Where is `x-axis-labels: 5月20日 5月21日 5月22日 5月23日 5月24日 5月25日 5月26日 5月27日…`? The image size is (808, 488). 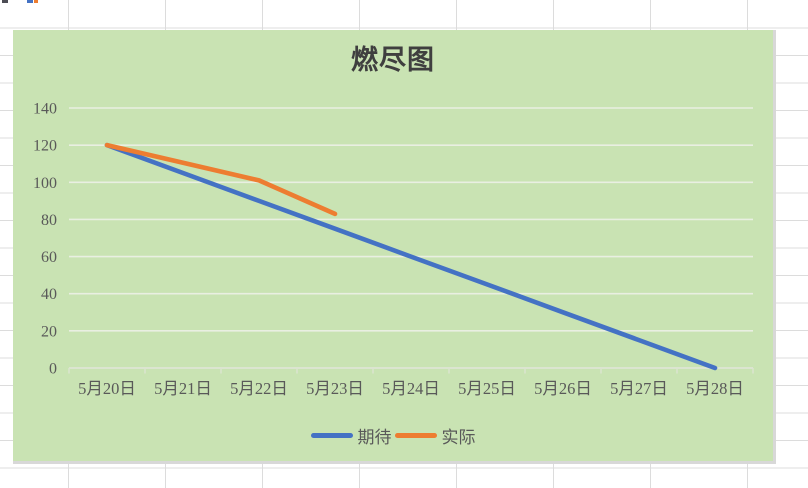
x-axis-labels: 5月20日 5月21日 5月22日 5月23日 5月24日 5月25日 5月26日 5月27日… is located at coordinates (411, 388).